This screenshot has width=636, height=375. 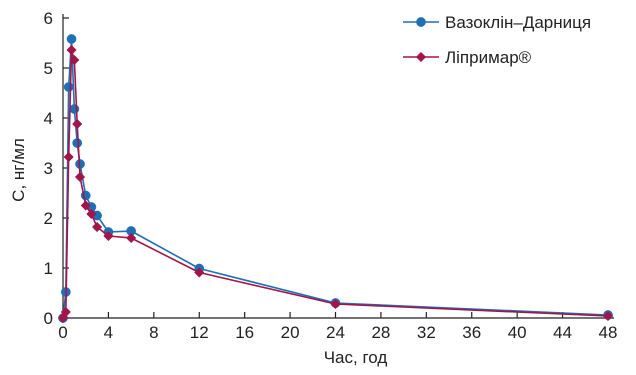 What do you see at coordinates (518, 22) in the screenshot?
I see `legend-label: Вазоклін–Дарниця` at bounding box center [518, 22].